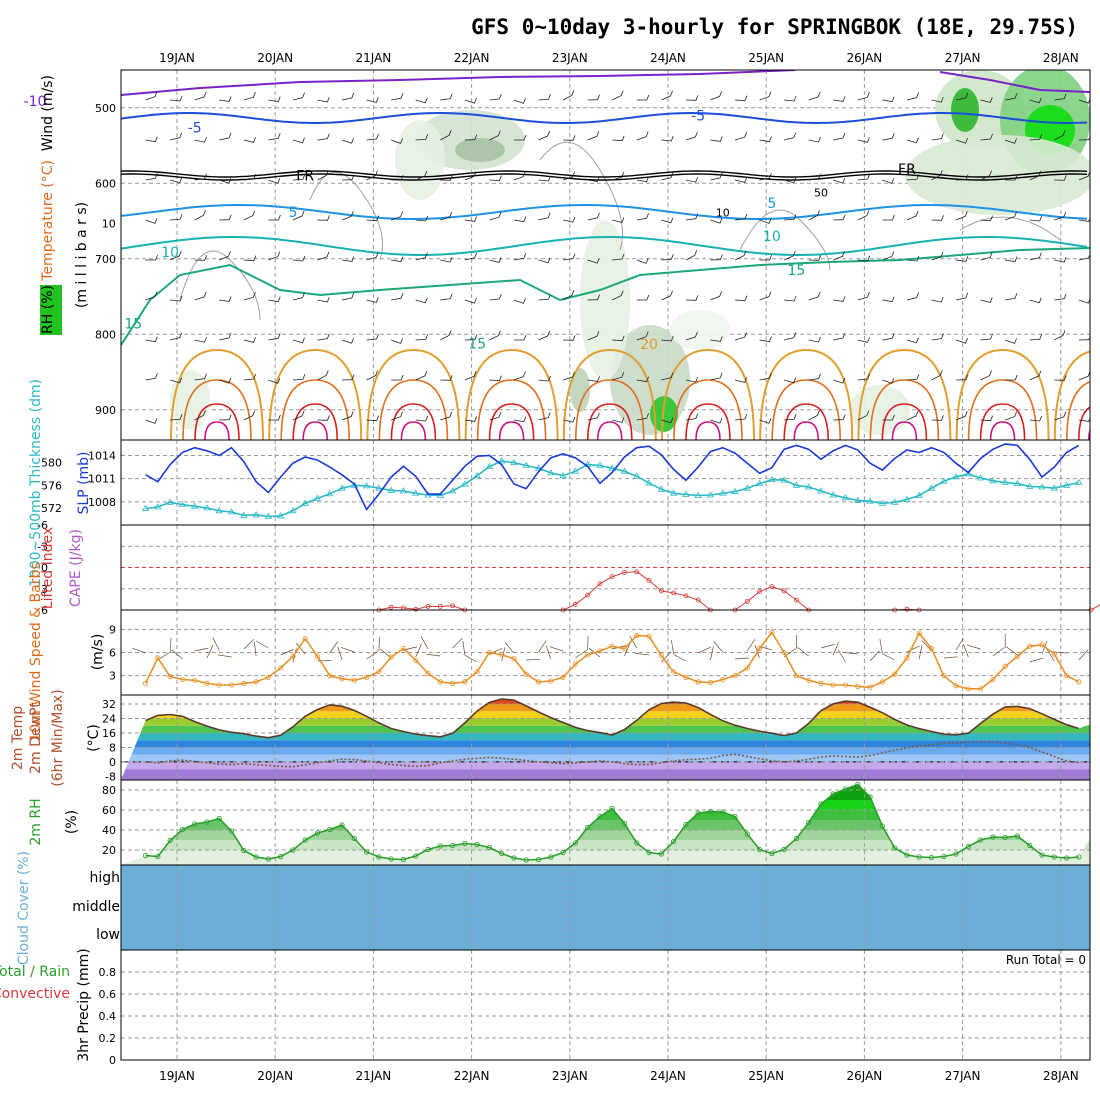 The image size is (1100, 1100). What do you see at coordinates (374, 58) in the screenshot?
I see `date-label-top: 21JAN` at bounding box center [374, 58].